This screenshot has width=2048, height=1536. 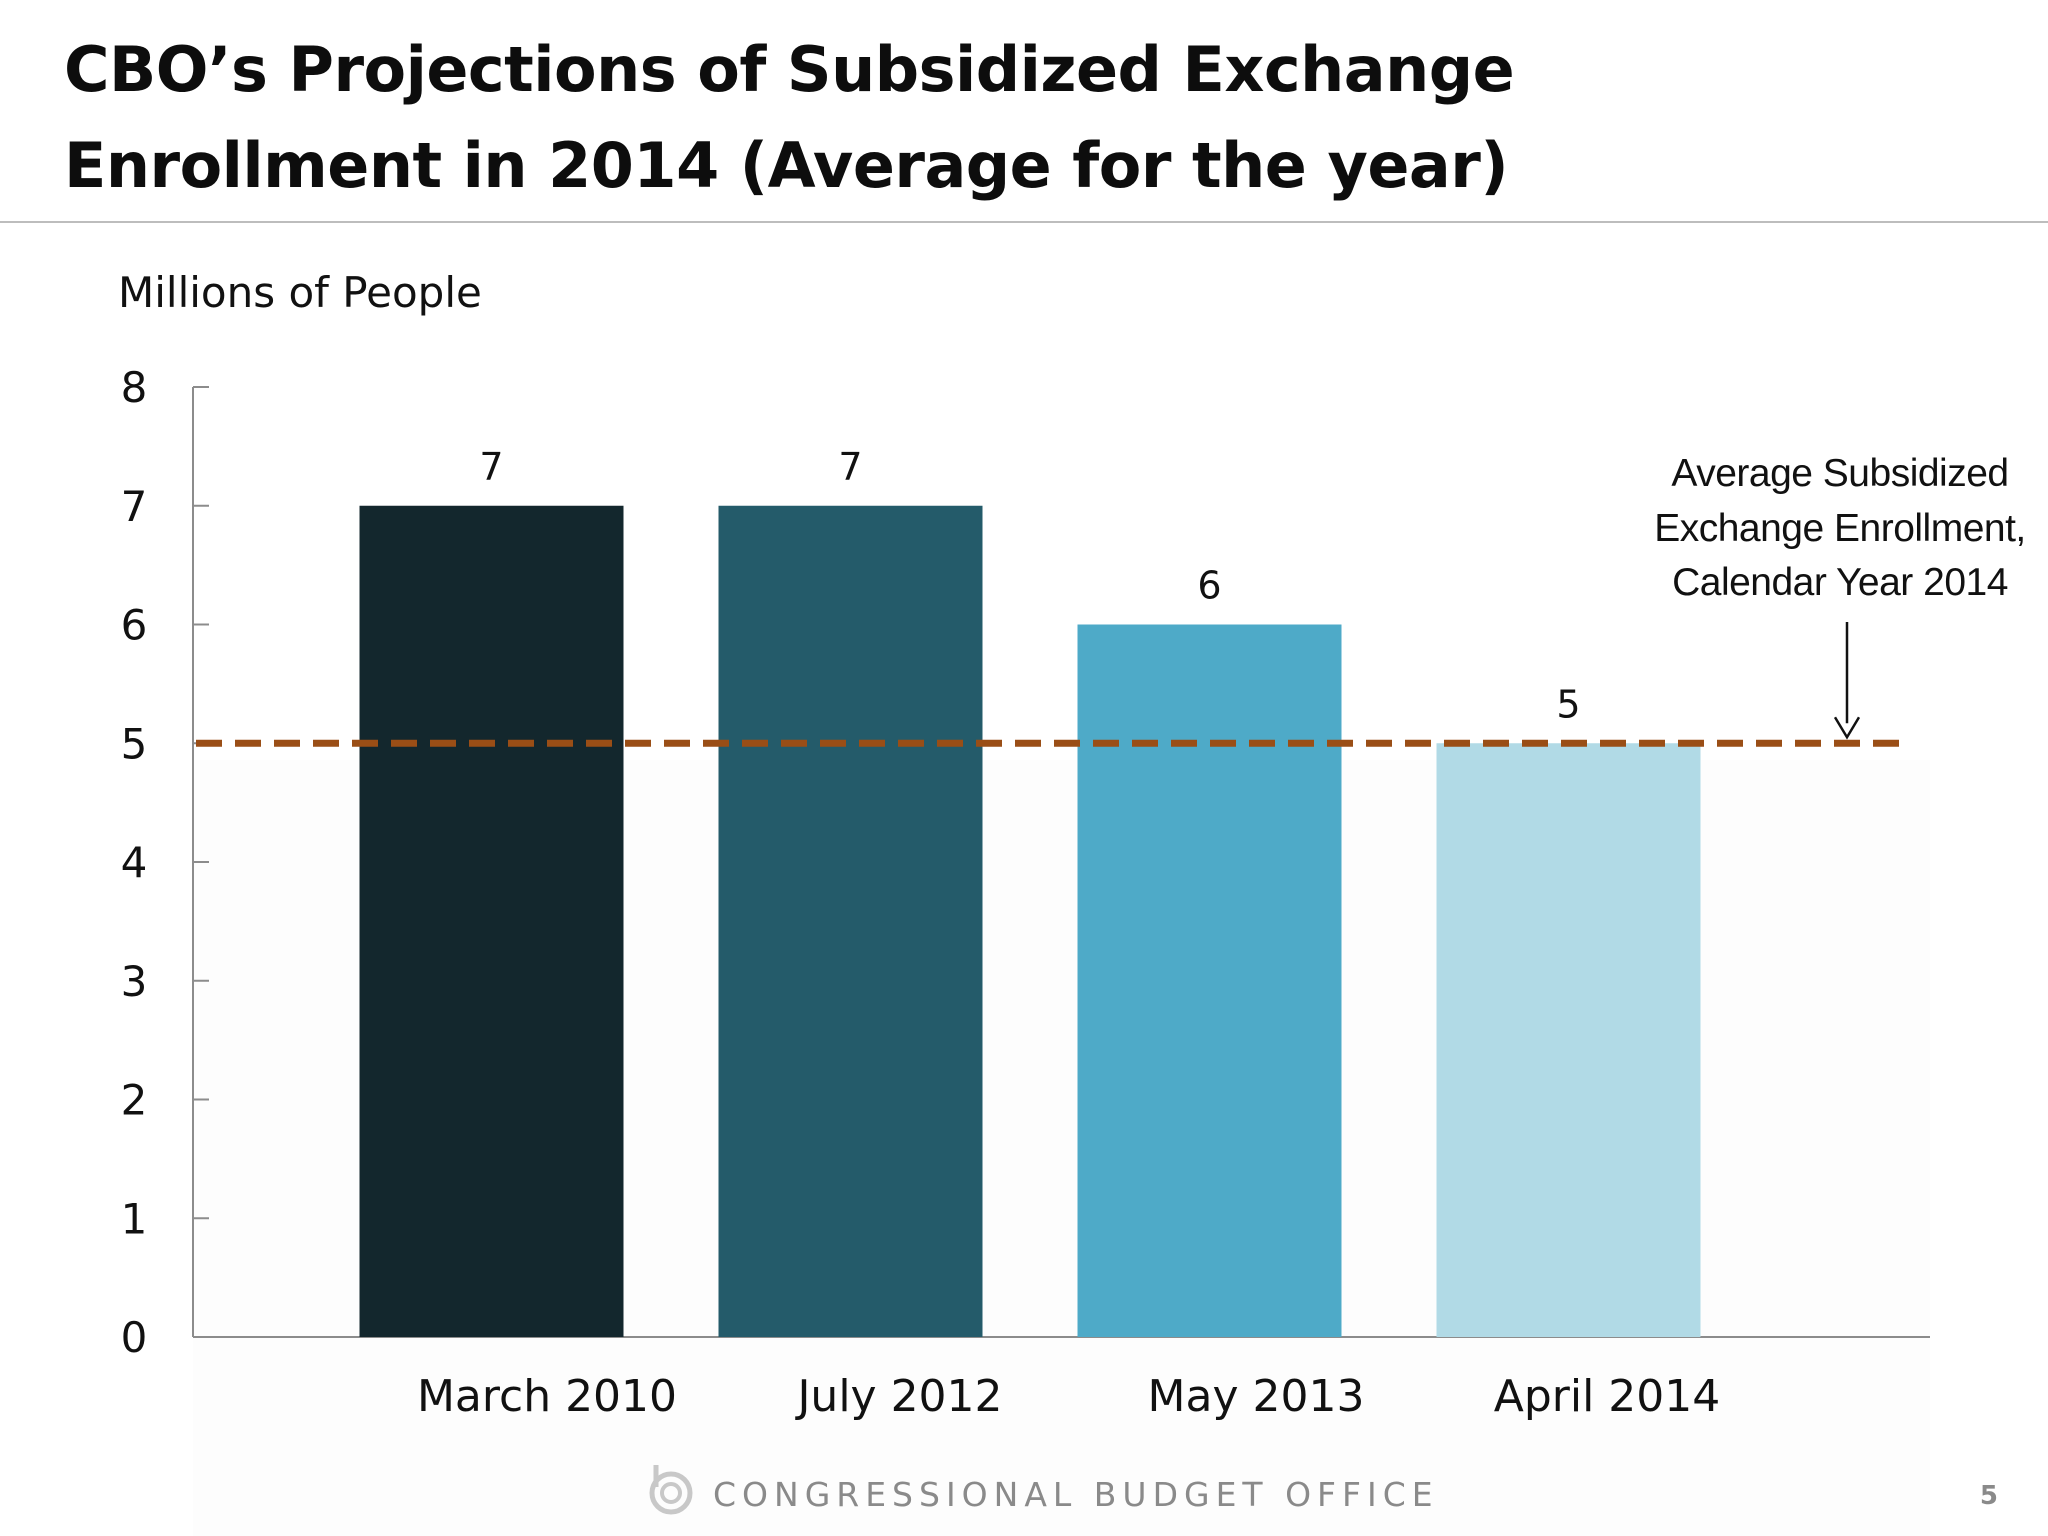 What do you see at coordinates (134, 625) in the screenshot?
I see `y-tick-label: 6` at bounding box center [134, 625].